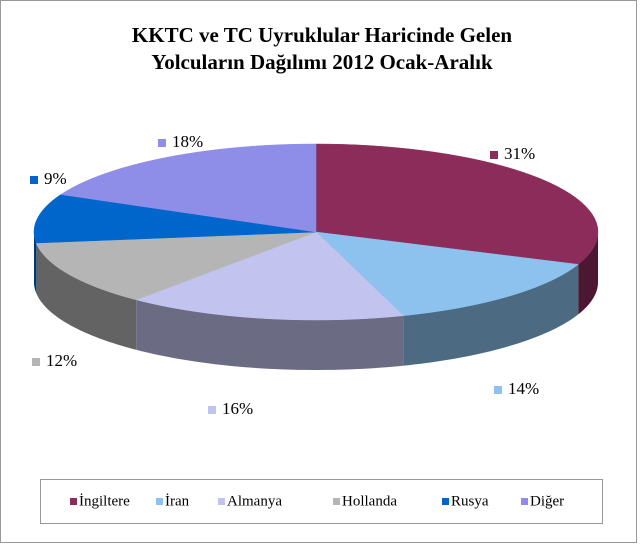  What do you see at coordinates (523, 388) in the screenshot?
I see `data-label: 14%` at bounding box center [523, 388].